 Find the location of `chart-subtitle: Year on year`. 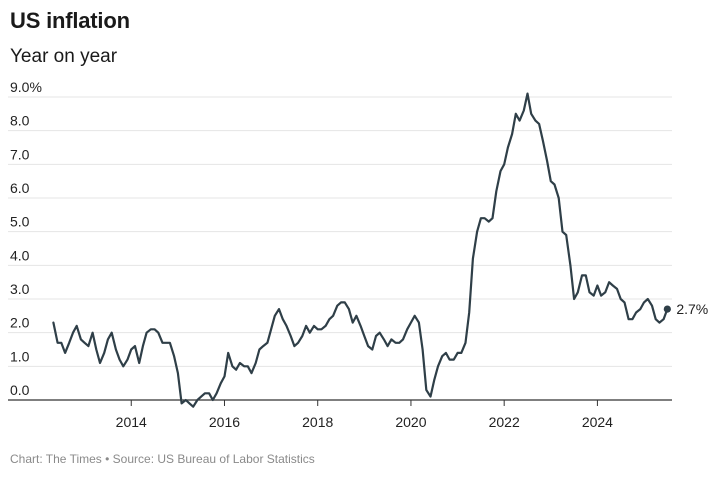

chart-subtitle: Year on year is located at coordinates (64, 56).